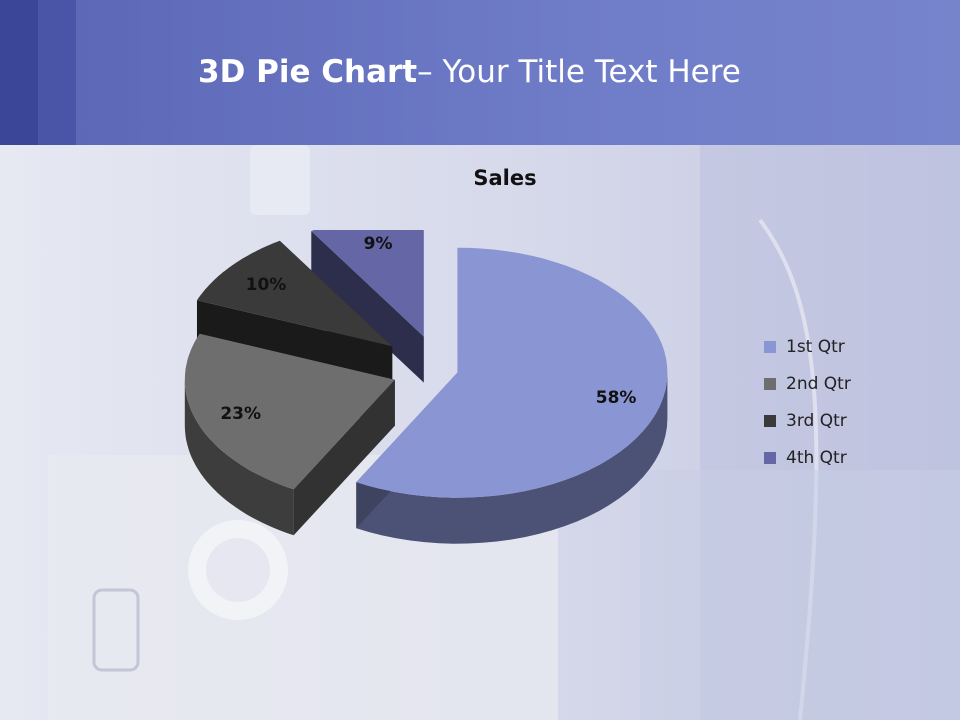 Image resolution: width=960 pixels, height=720 pixels. What do you see at coordinates (579, 72) in the screenshot?
I see `slide-title-rest: – Your Title Text Here` at bounding box center [579, 72].